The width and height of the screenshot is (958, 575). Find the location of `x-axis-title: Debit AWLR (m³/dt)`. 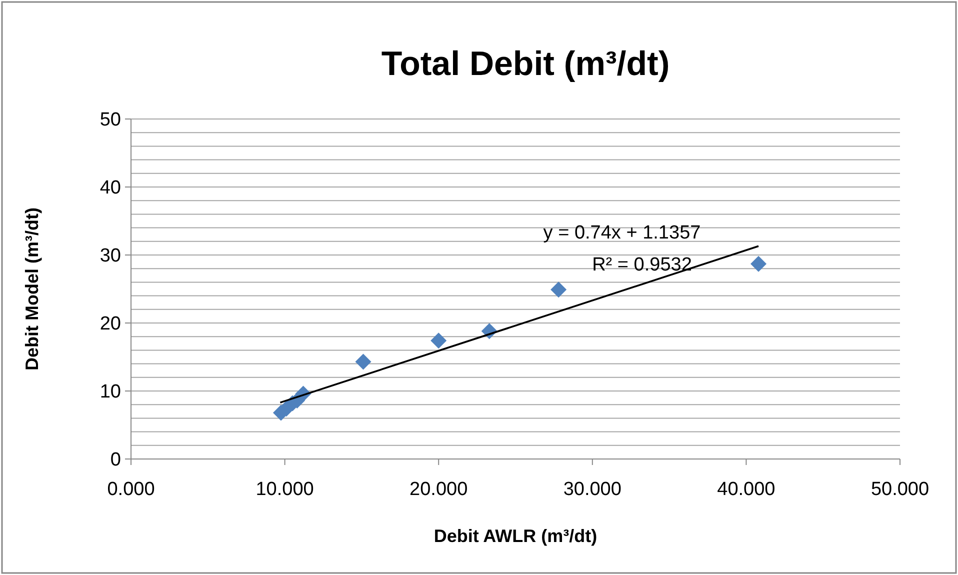

x-axis-title: Debit AWLR (m³/dt) is located at coordinates (516, 536).